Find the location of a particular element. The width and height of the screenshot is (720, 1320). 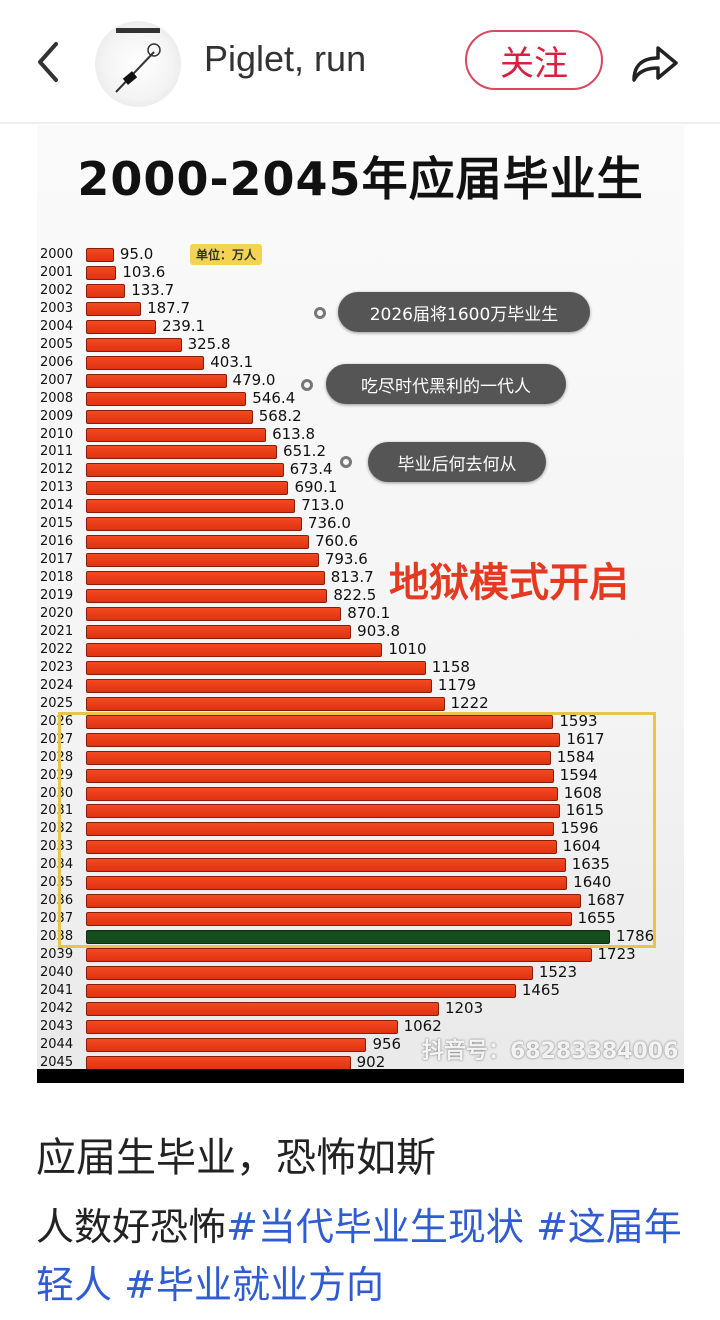

value-label: 95.0 is located at coordinates (136, 254).